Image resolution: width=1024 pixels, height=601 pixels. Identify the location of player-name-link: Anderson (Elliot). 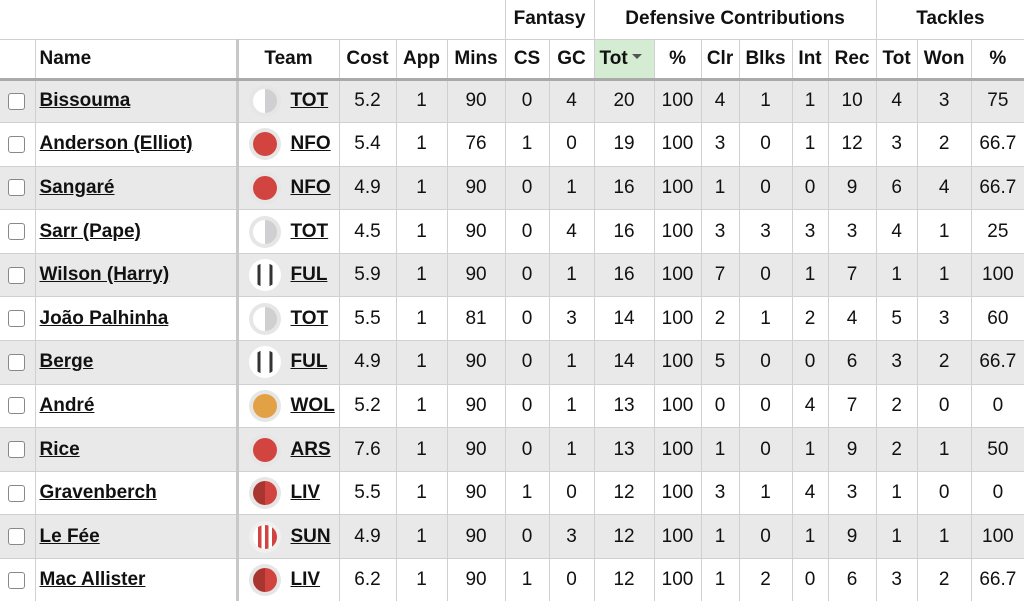
(116, 144).